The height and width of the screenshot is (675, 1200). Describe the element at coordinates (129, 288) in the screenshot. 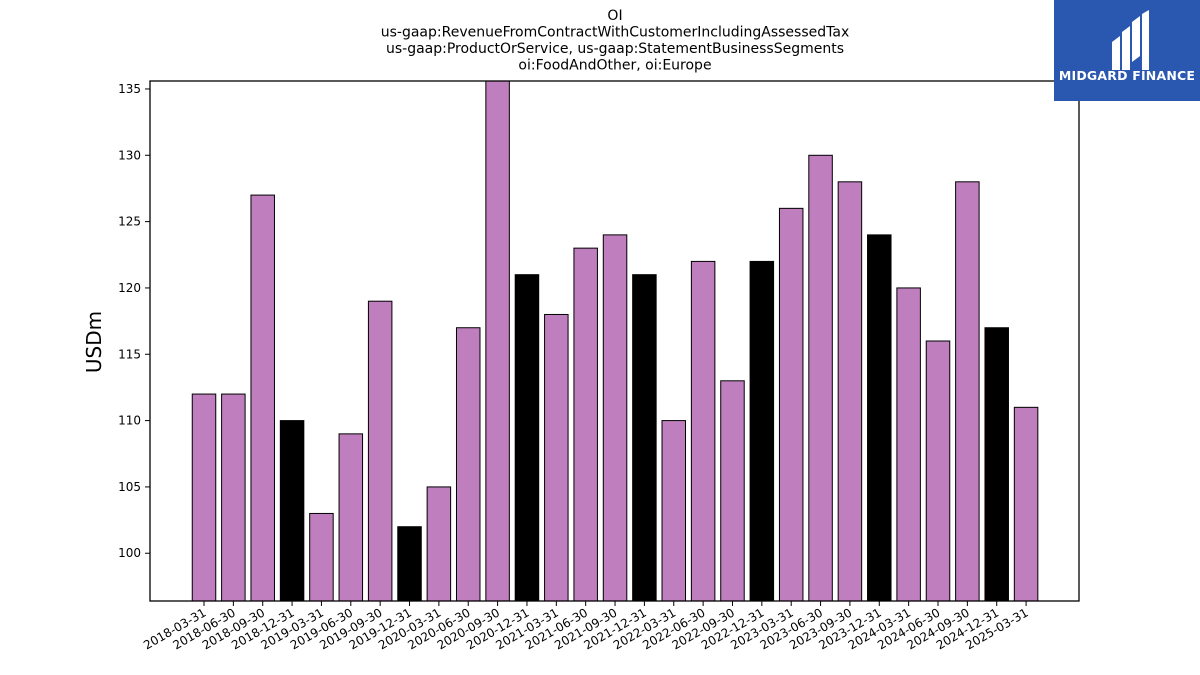

I see `y-tick-label: 120` at that location.